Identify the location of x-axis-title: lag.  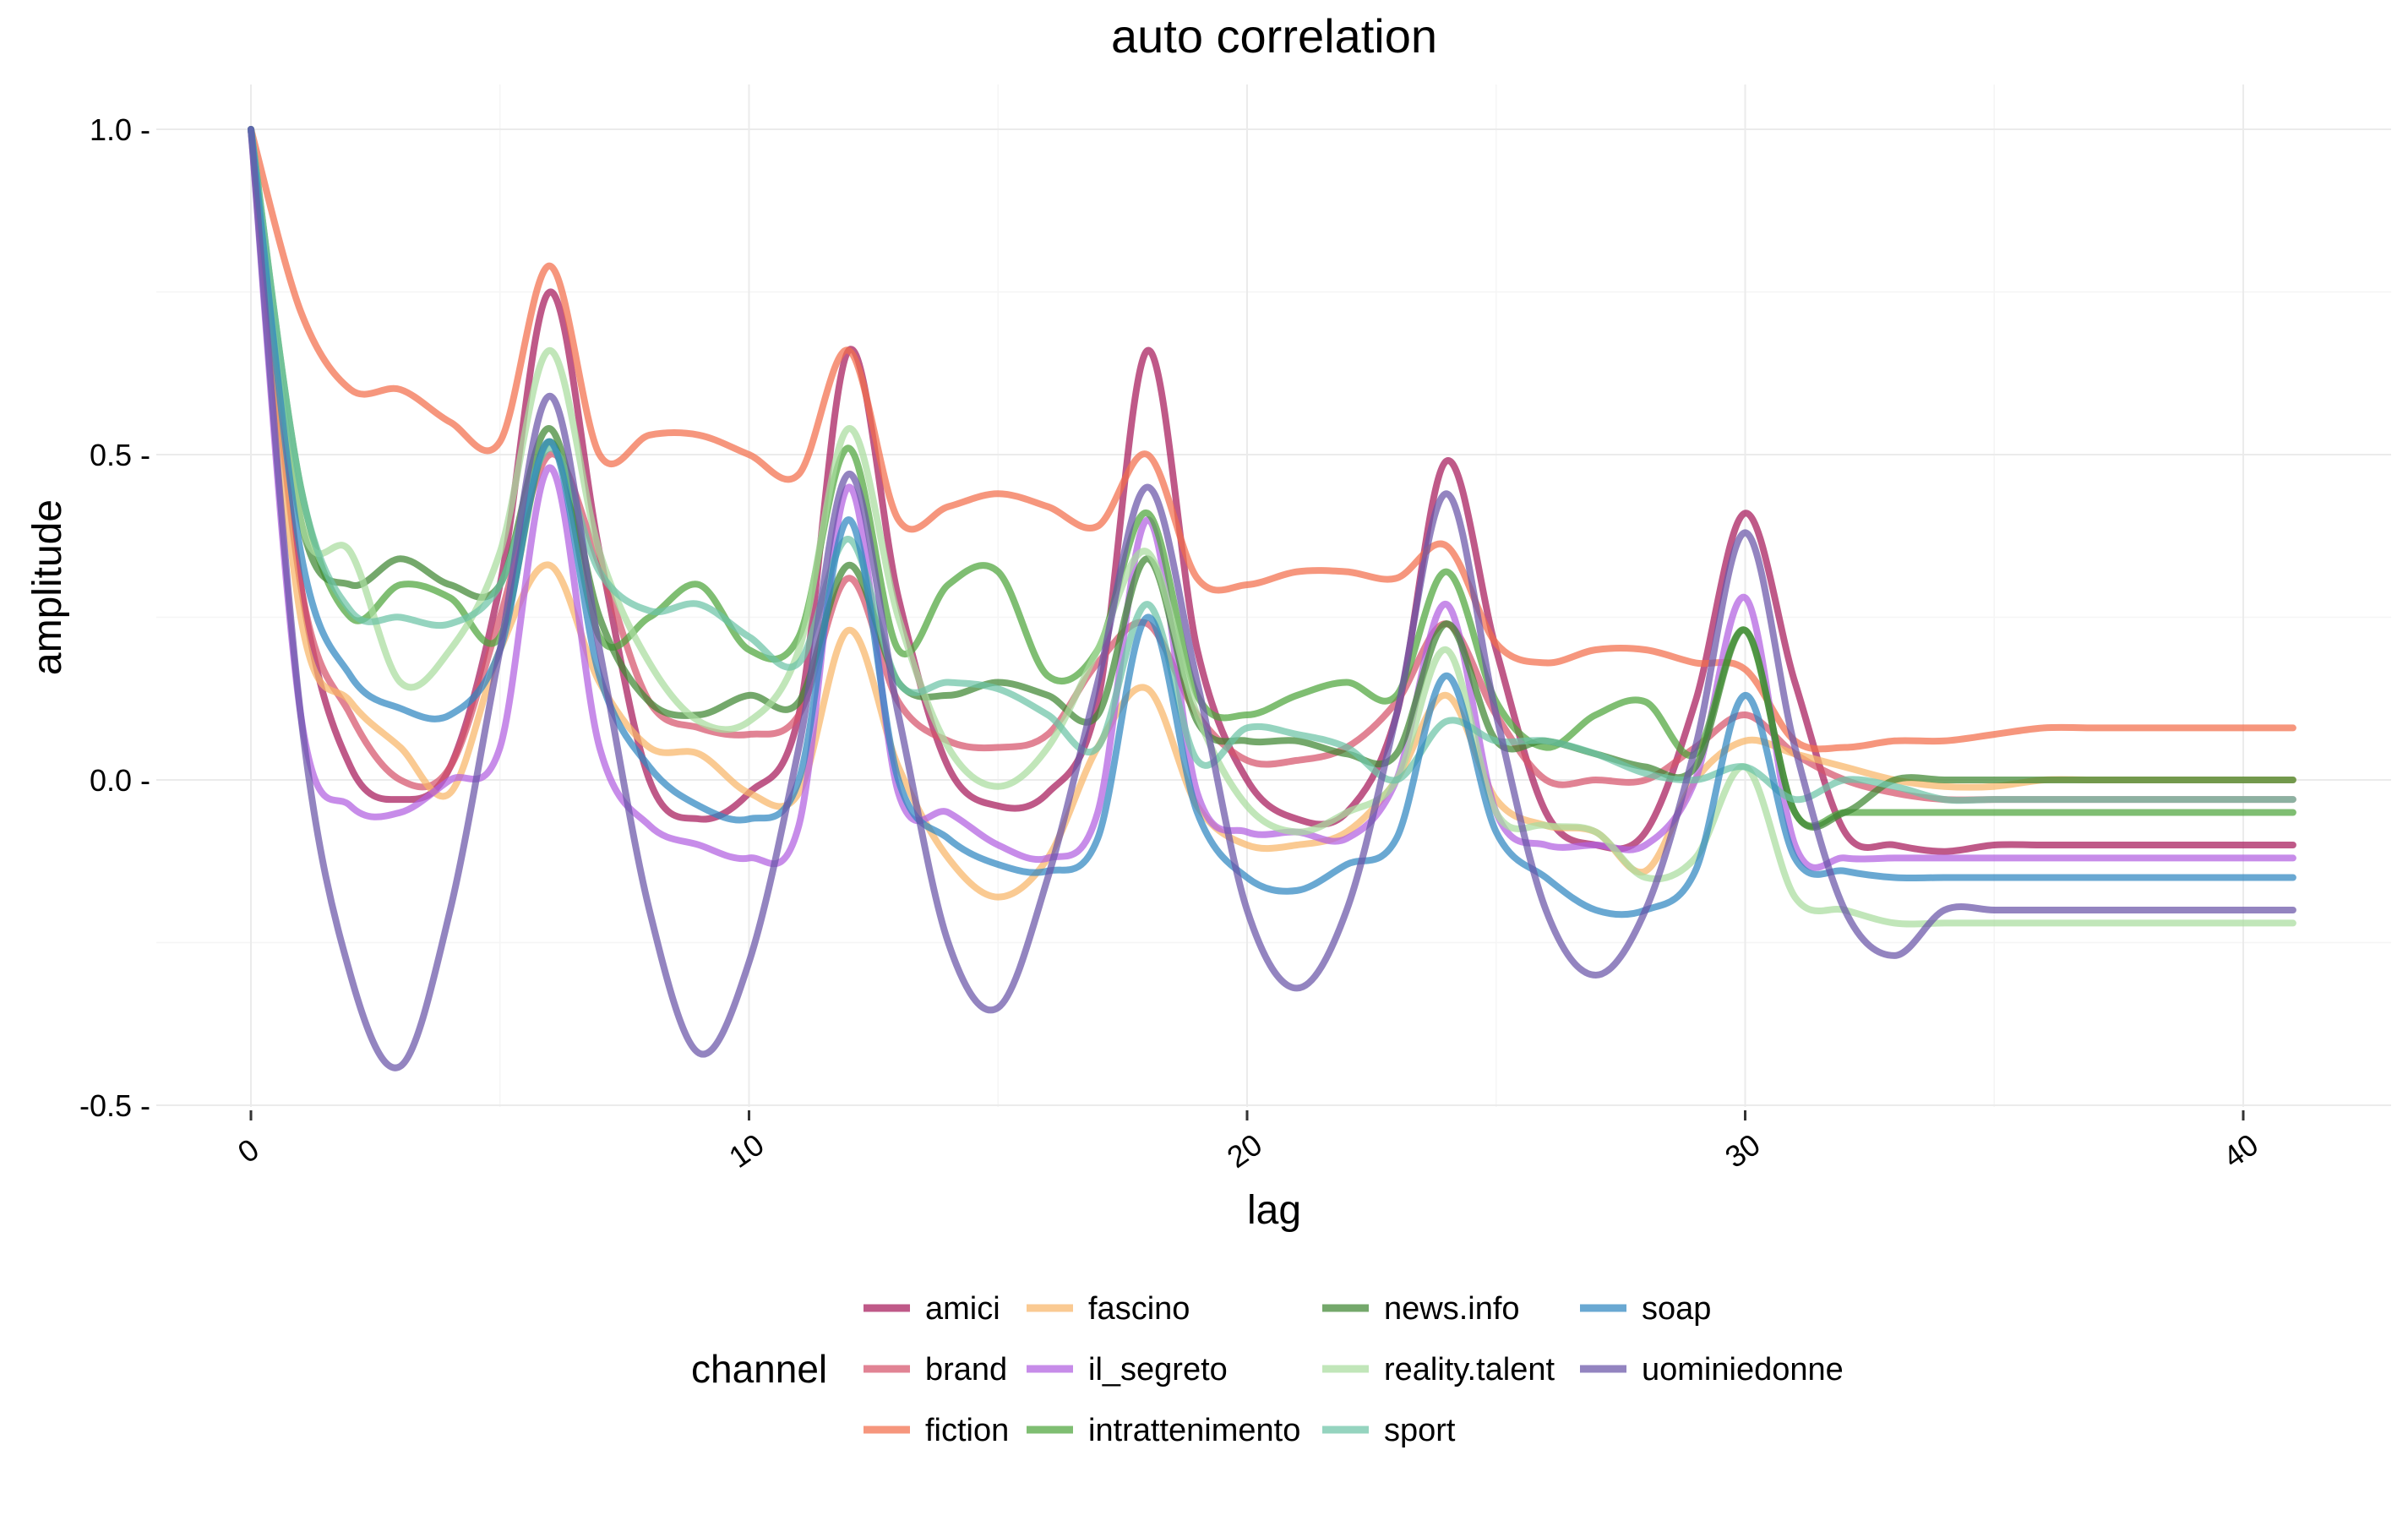
(1274, 1210).